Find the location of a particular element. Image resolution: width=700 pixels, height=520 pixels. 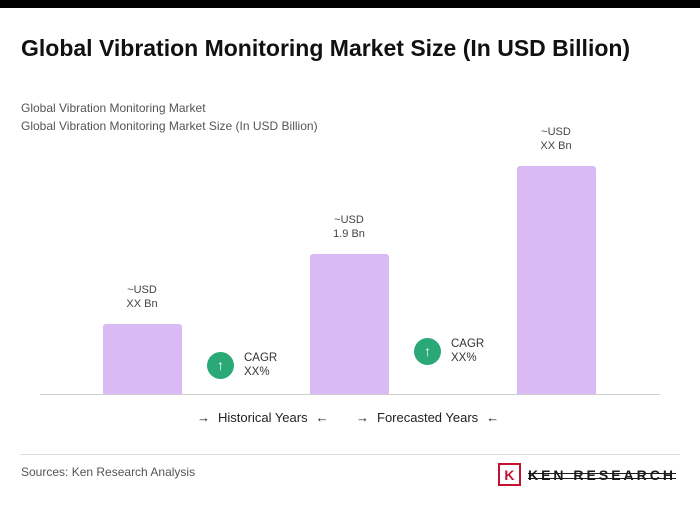

bar-label-line2: 1.9 Bn is located at coordinates (349, 234).